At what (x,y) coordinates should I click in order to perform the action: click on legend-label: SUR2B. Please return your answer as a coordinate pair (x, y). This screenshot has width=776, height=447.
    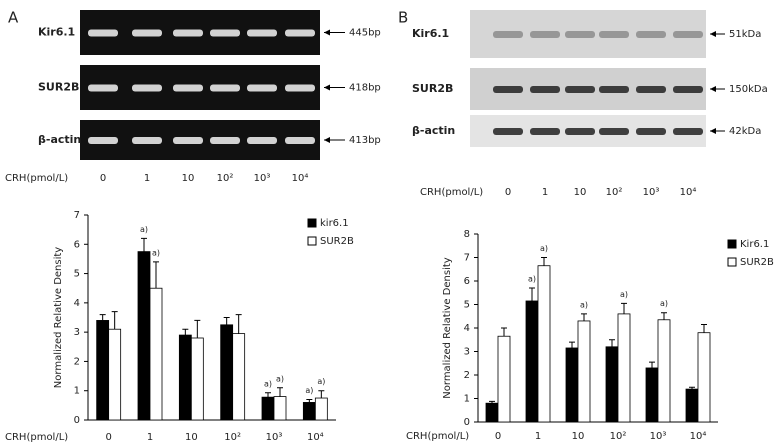
    Looking at the image, I should click on (757, 262).